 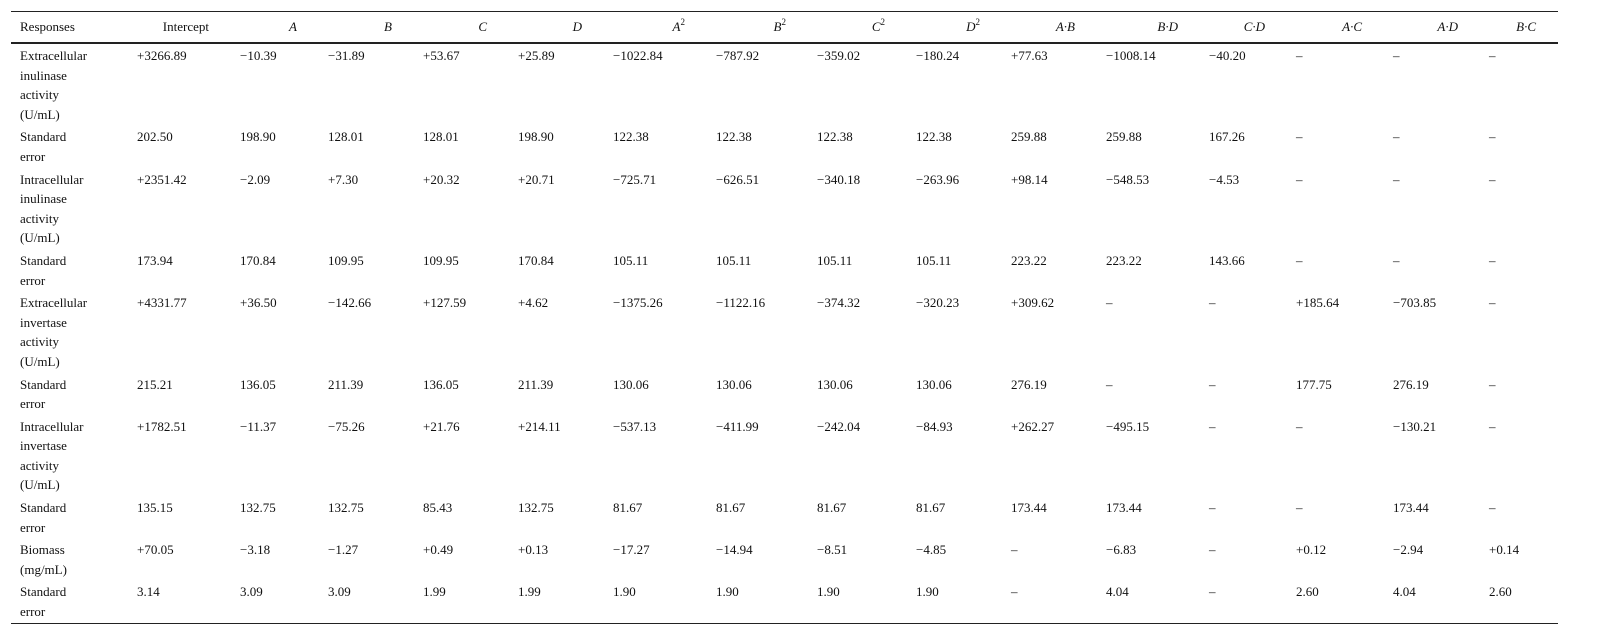 What do you see at coordinates (293, 27) in the screenshot?
I see `column-header-label: A` at bounding box center [293, 27].